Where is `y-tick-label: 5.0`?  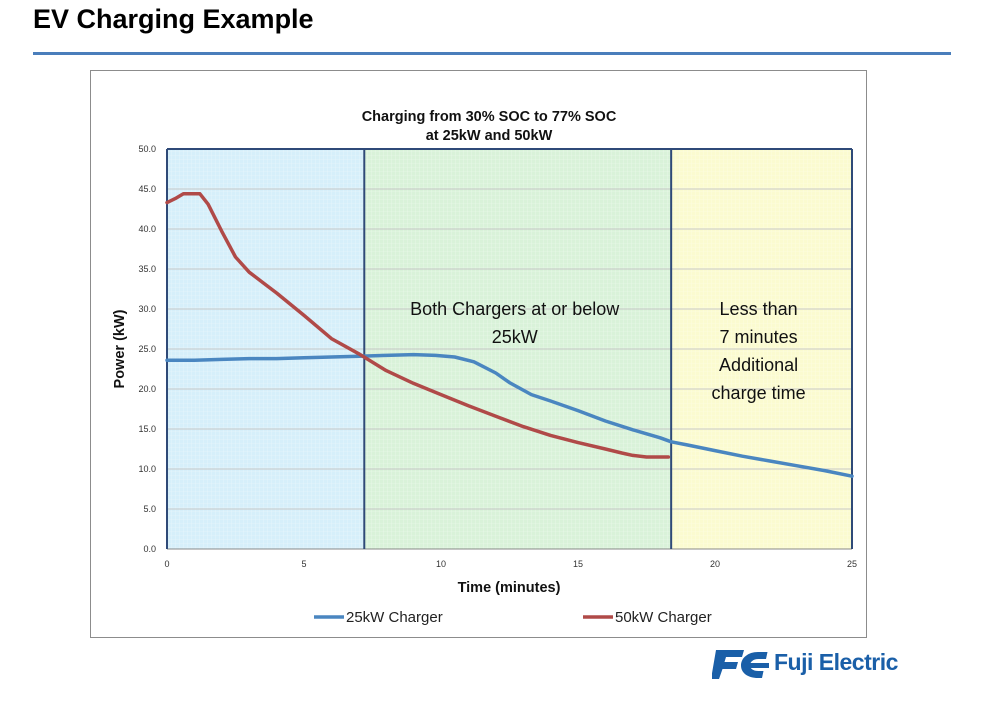 y-tick-label: 5.0 is located at coordinates (149, 509).